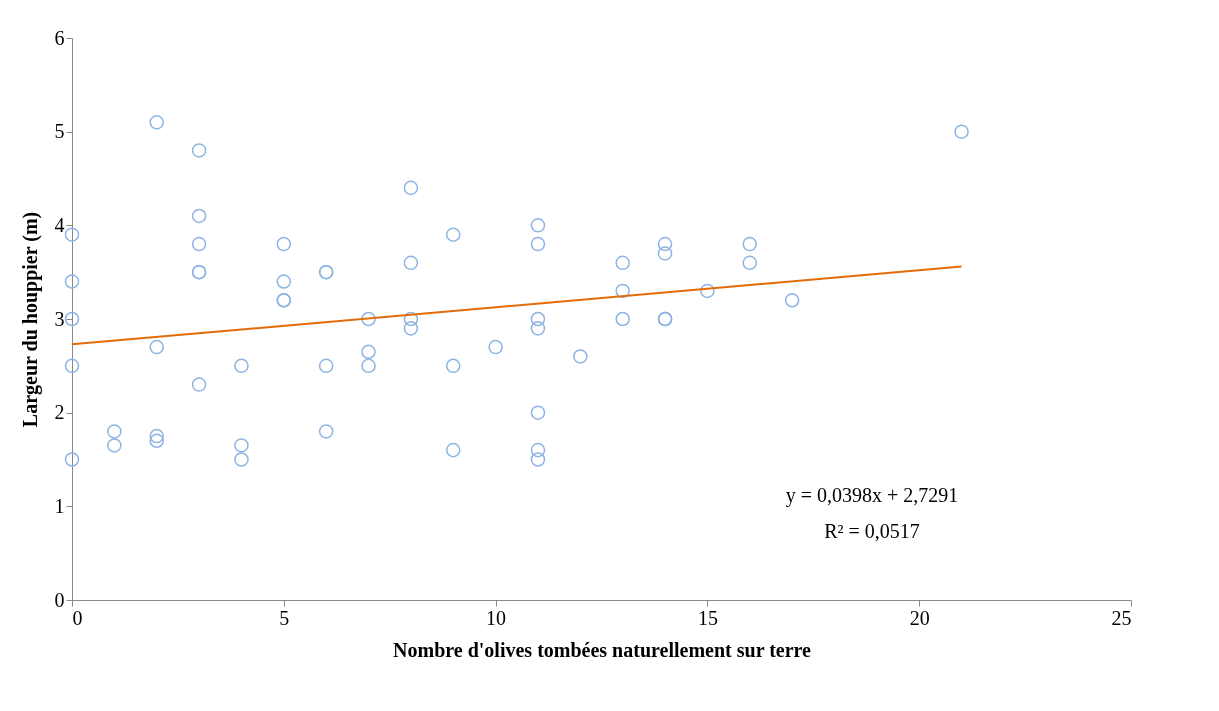 This screenshot has width=1219, height=711. What do you see at coordinates (919, 617) in the screenshot?
I see `x-tick-label: 20` at bounding box center [919, 617].